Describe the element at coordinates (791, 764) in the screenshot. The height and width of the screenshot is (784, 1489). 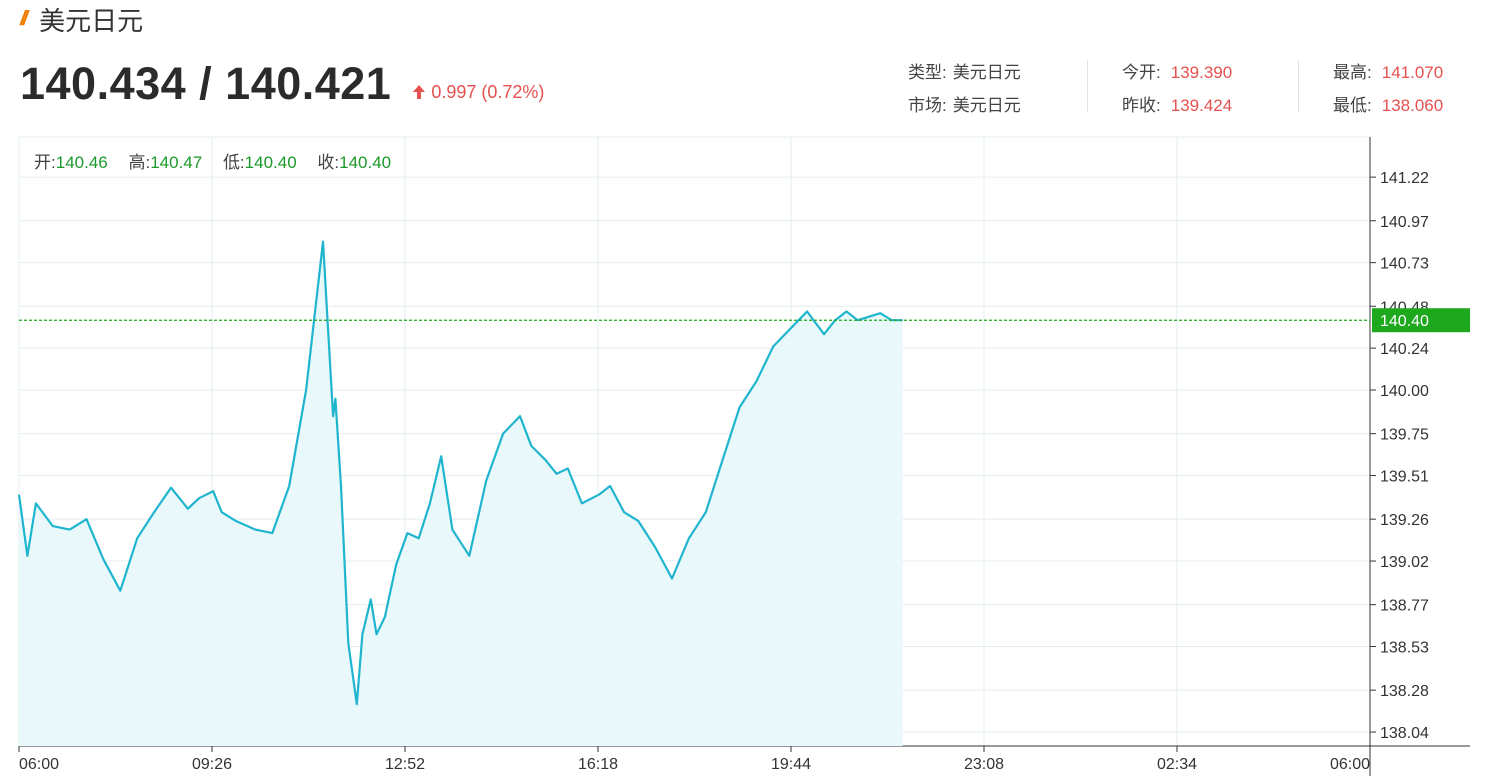
I see `x-tick-label: 19:44` at that location.